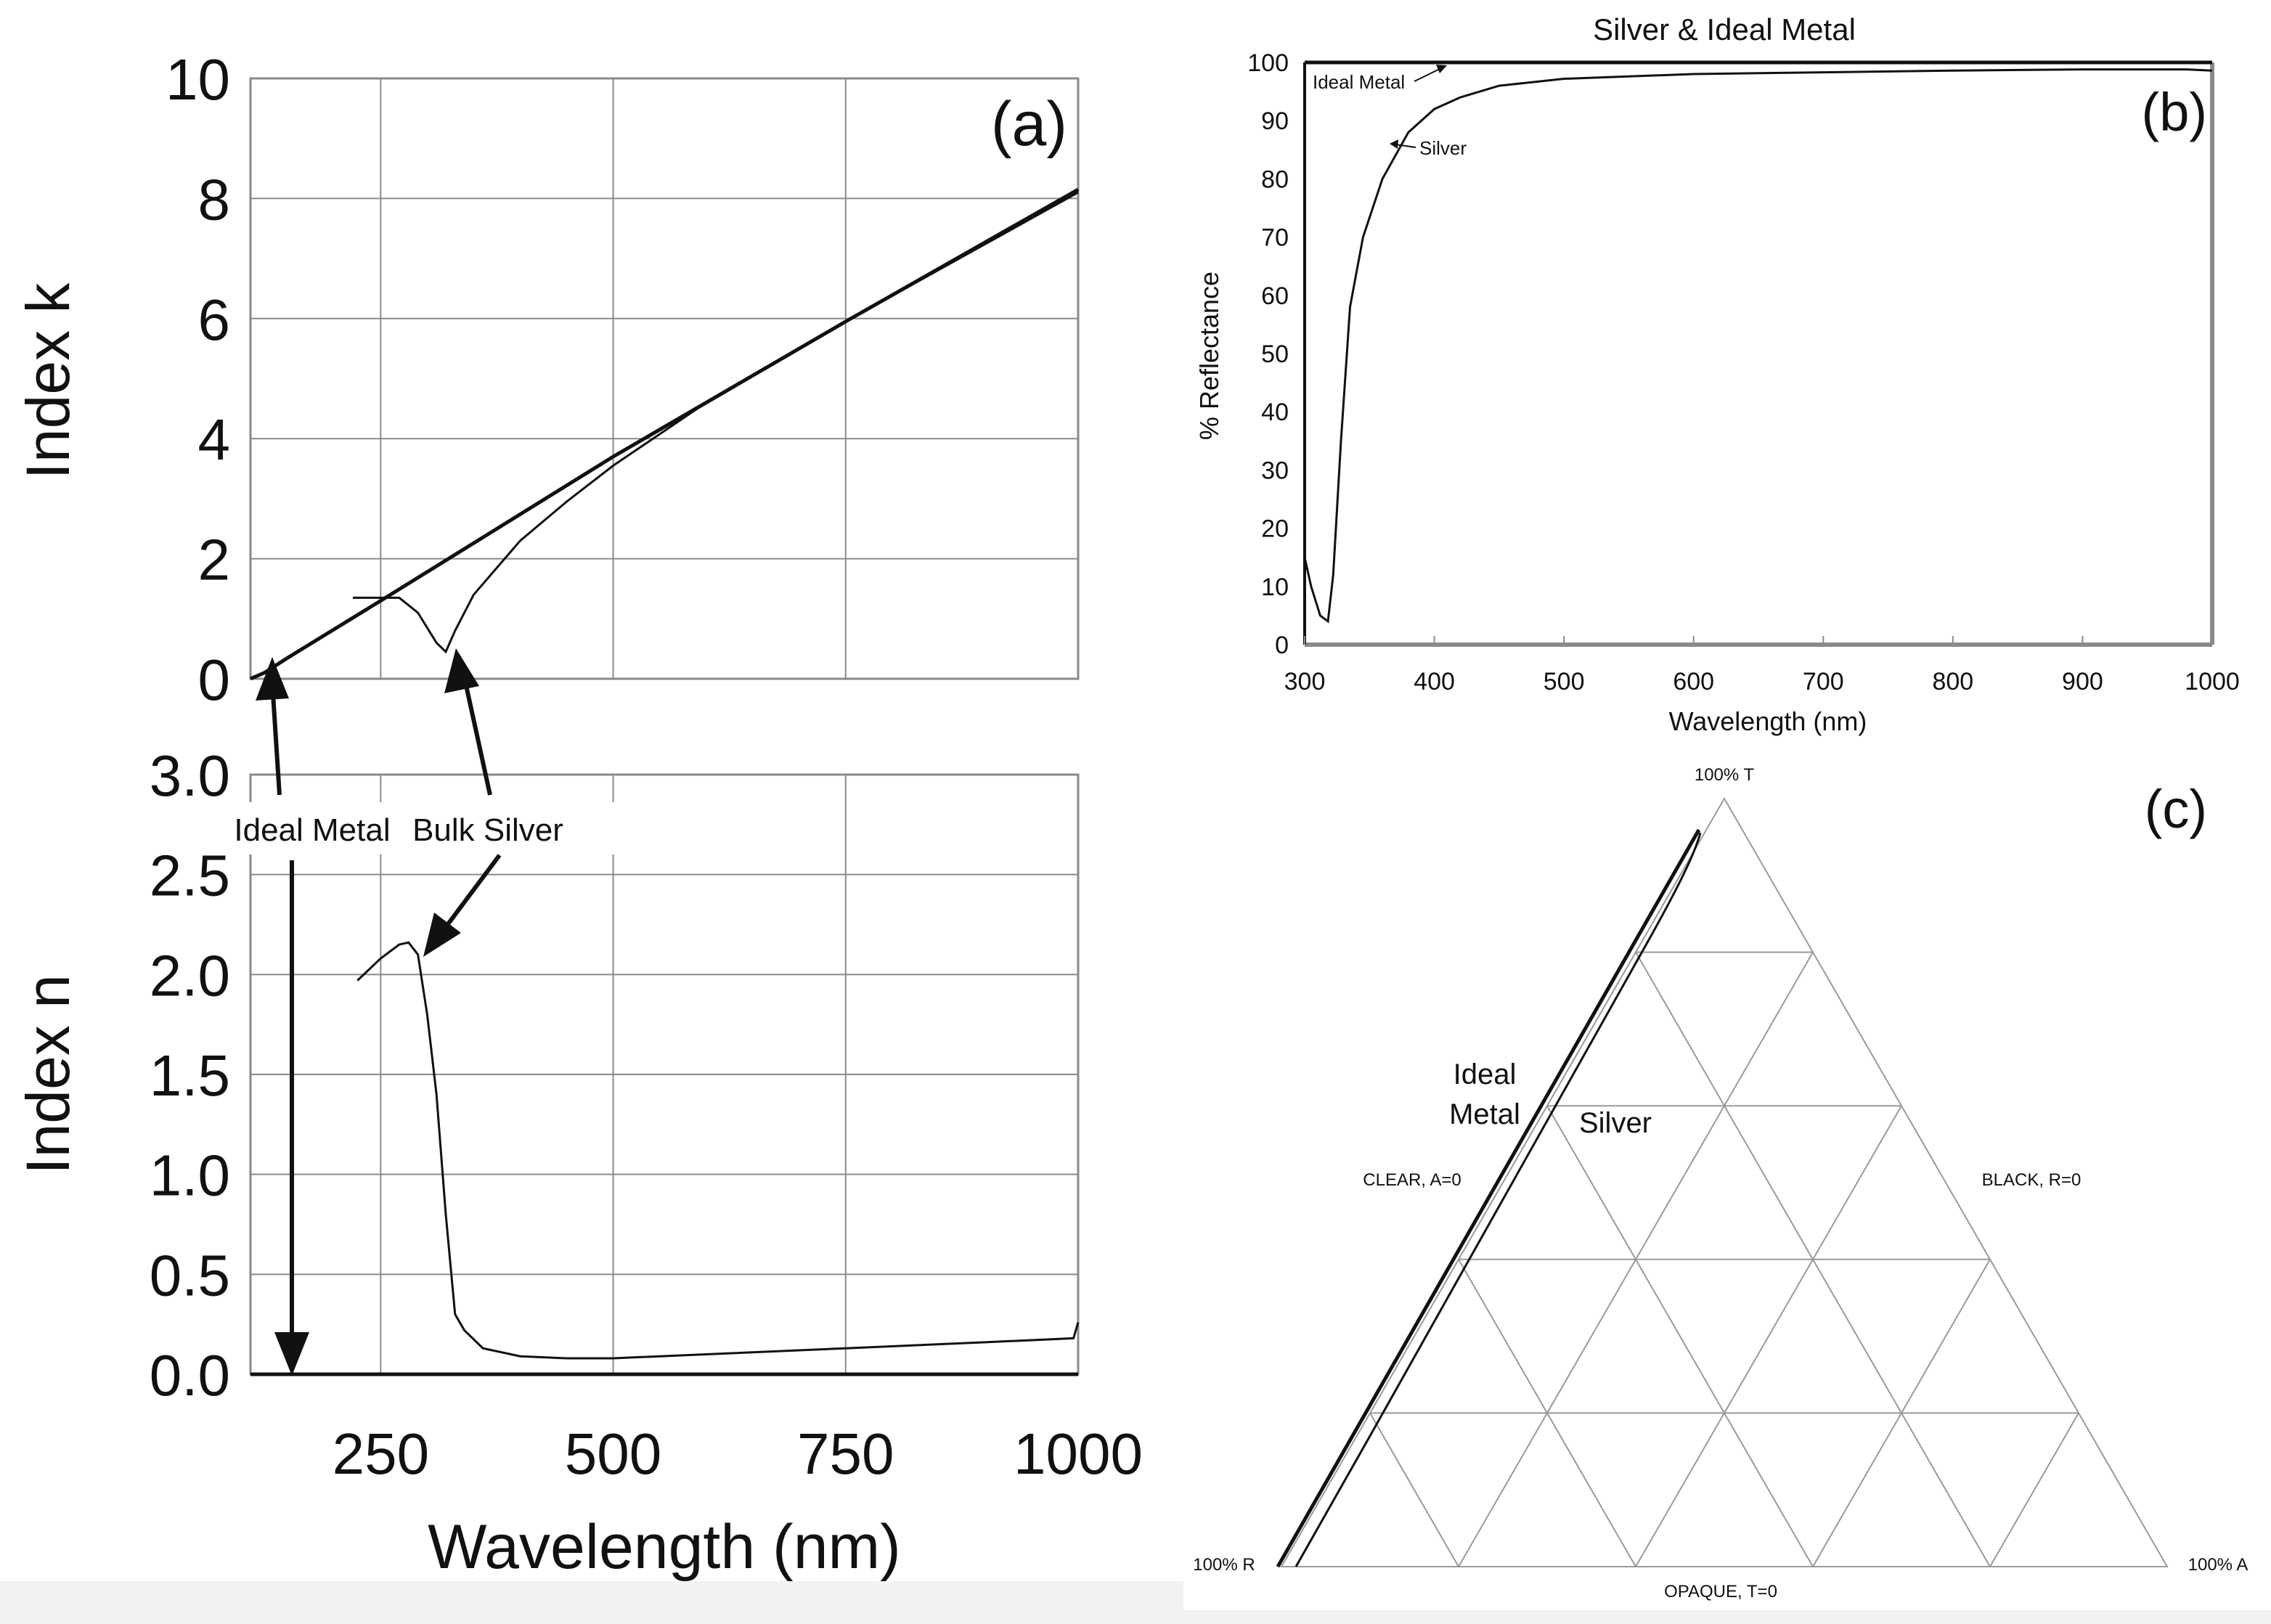  I want to click on ternary-curves, so click(1489, 1198).